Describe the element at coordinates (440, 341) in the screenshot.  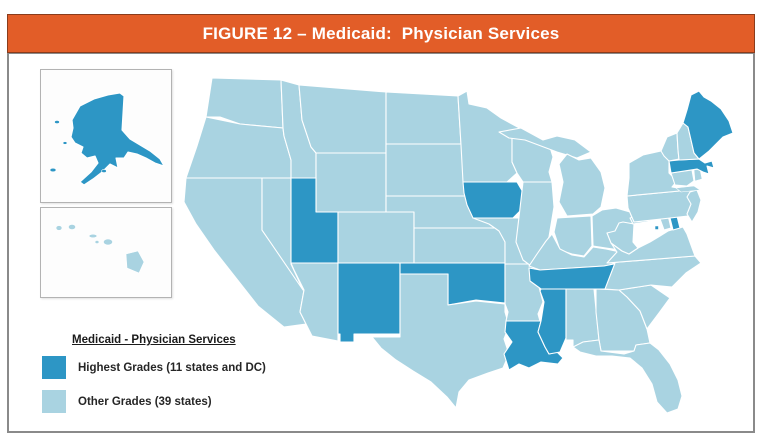
I see `state-tx` at that location.